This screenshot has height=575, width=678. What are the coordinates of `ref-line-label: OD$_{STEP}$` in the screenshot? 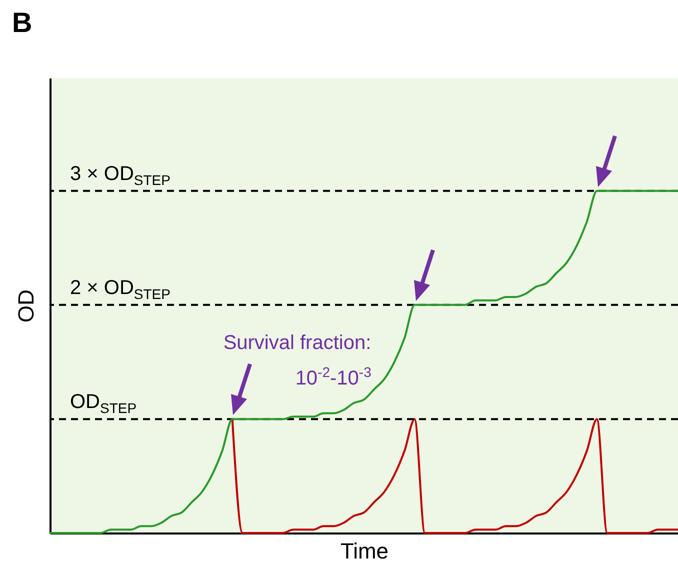 It's located at (103, 403).